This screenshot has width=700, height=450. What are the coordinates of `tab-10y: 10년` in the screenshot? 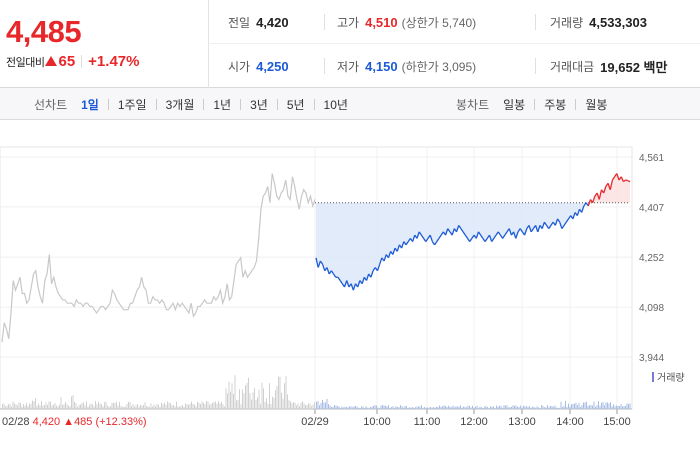 It's located at (335, 104).